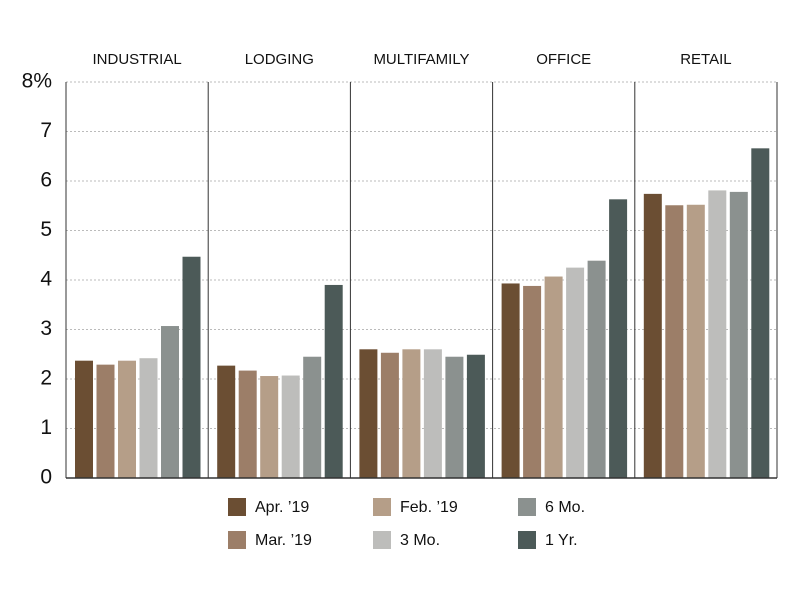 This screenshot has height=600, width=800. What do you see at coordinates (46, 130) in the screenshot?
I see `y-tick-label: 7` at bounding box center [46, 130].